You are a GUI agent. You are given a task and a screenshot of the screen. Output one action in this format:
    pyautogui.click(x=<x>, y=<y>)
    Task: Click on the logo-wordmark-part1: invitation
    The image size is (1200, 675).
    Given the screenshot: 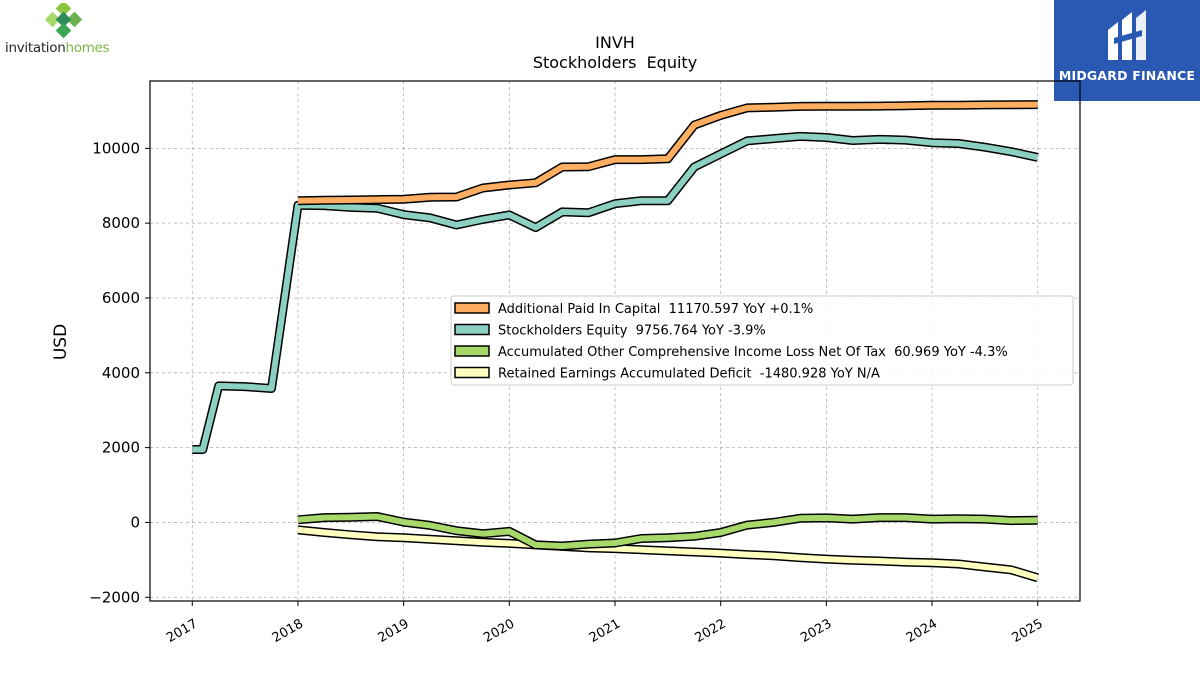 What is the action you would take?
    pyautogui.click(x=35, y=48)
    